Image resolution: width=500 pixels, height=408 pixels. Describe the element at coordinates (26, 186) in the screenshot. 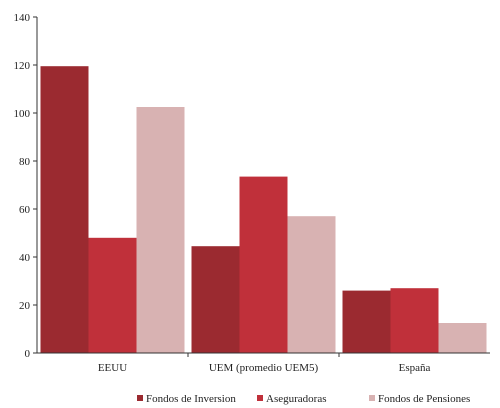

I see `y-axis: 0 20 40 60 80 100 120 140` at that location.